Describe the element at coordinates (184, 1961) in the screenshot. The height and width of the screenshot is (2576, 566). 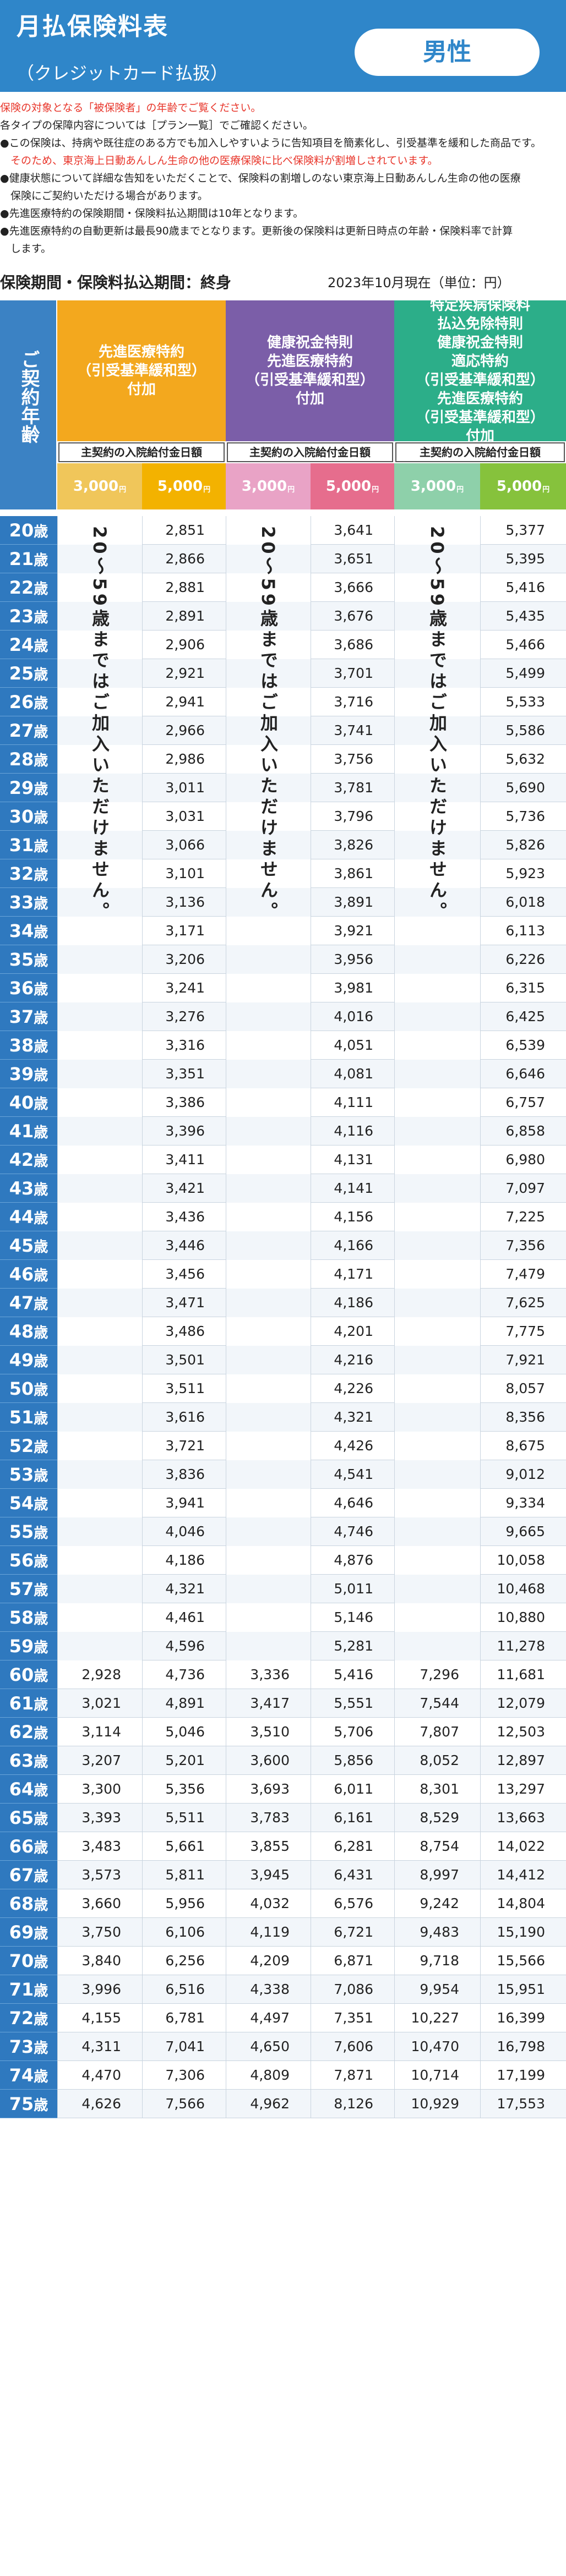
I see `premium-cell: 6,256` at that location.